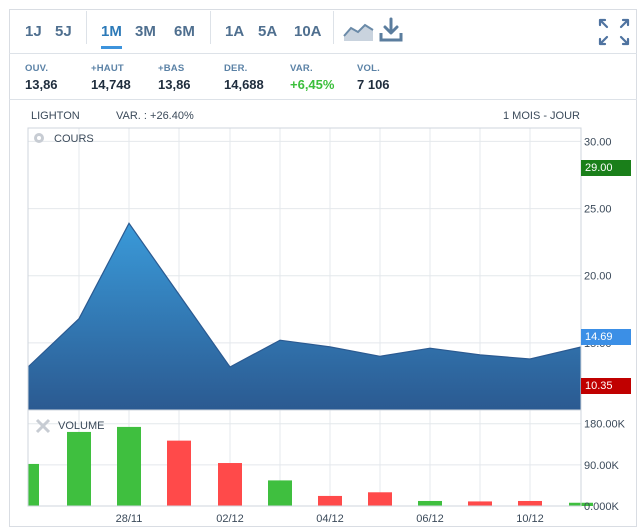 The image size is (643, 530). What do you see at coordinates (542, 116) in the screenshot?
I see `period-interval: 1 MOIS - JOUR` at bounding box center [542, 116].